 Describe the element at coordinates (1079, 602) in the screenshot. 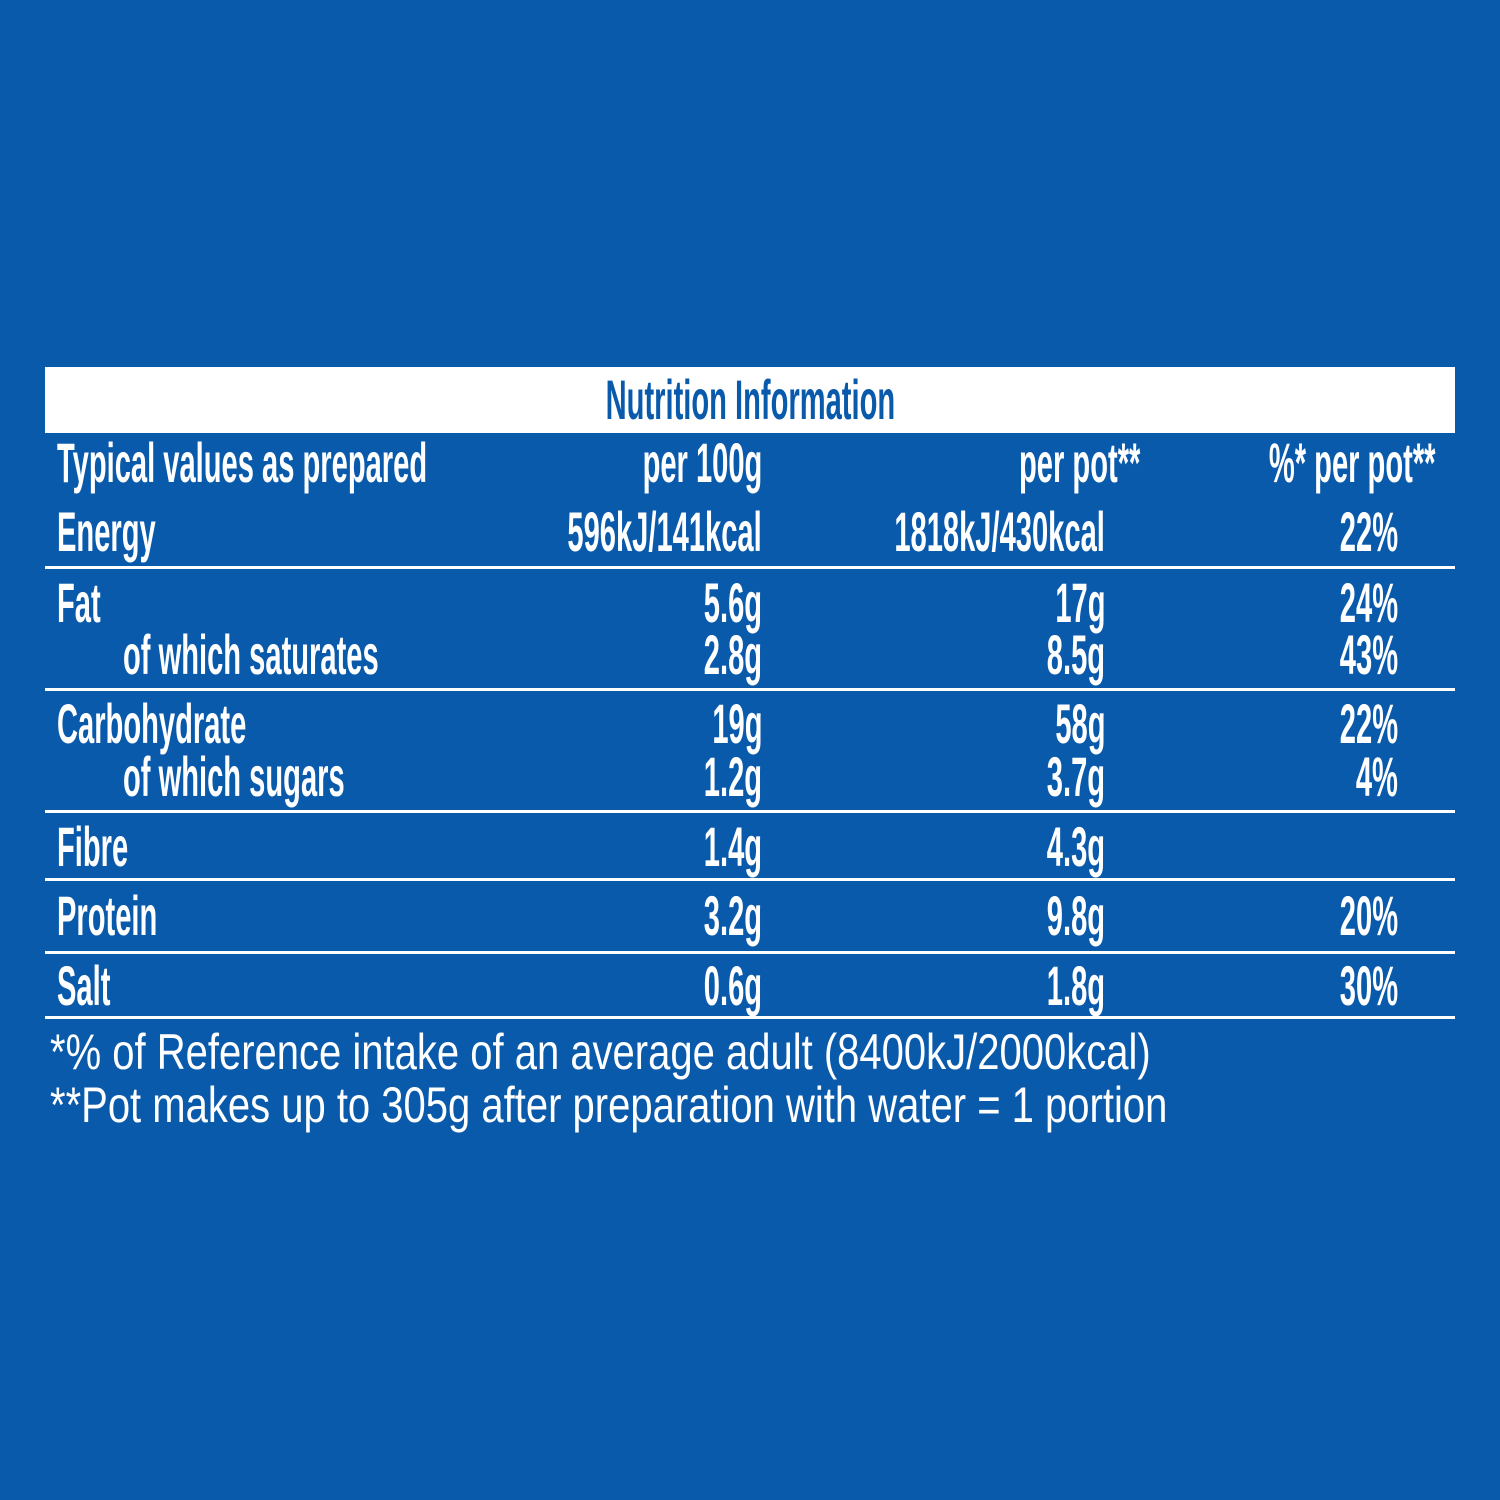

I see `cell-text: 17g` at that location.